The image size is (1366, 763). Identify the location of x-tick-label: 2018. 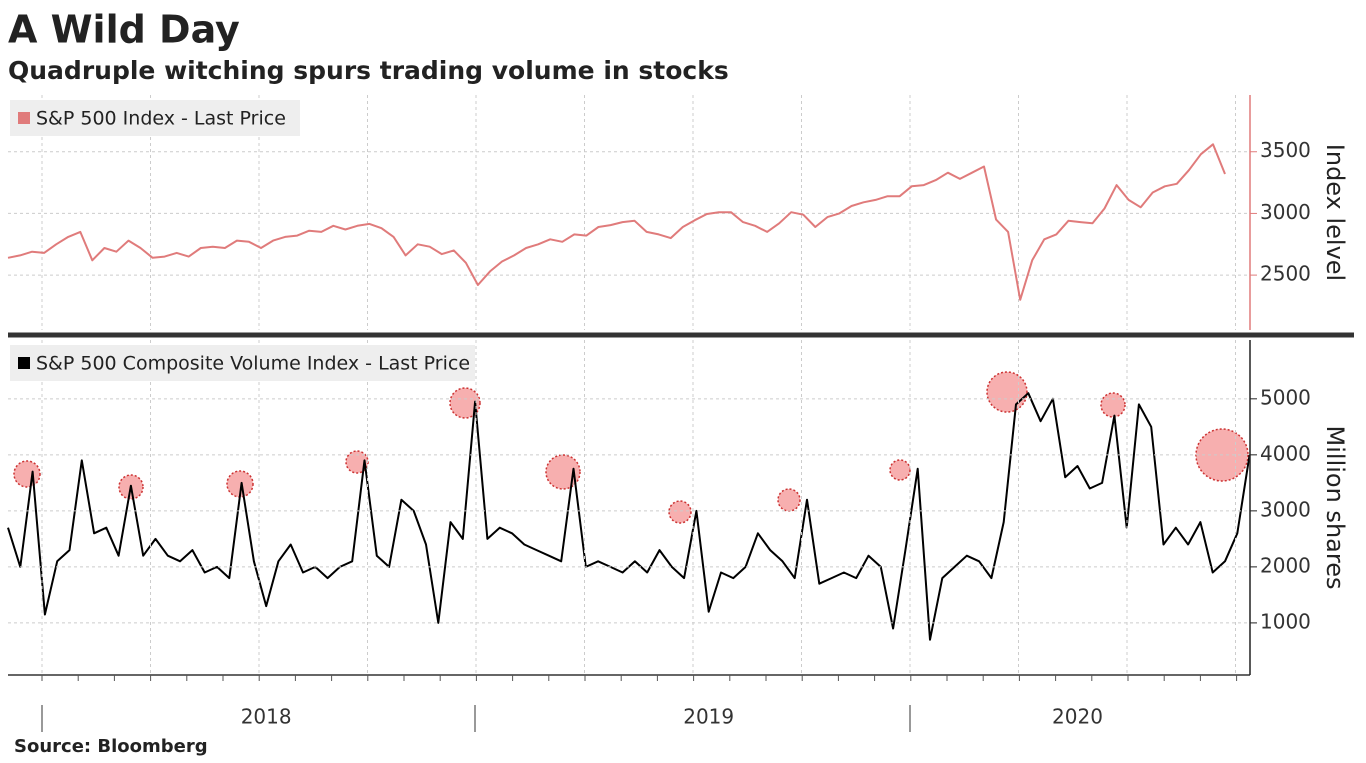
(266, 717).